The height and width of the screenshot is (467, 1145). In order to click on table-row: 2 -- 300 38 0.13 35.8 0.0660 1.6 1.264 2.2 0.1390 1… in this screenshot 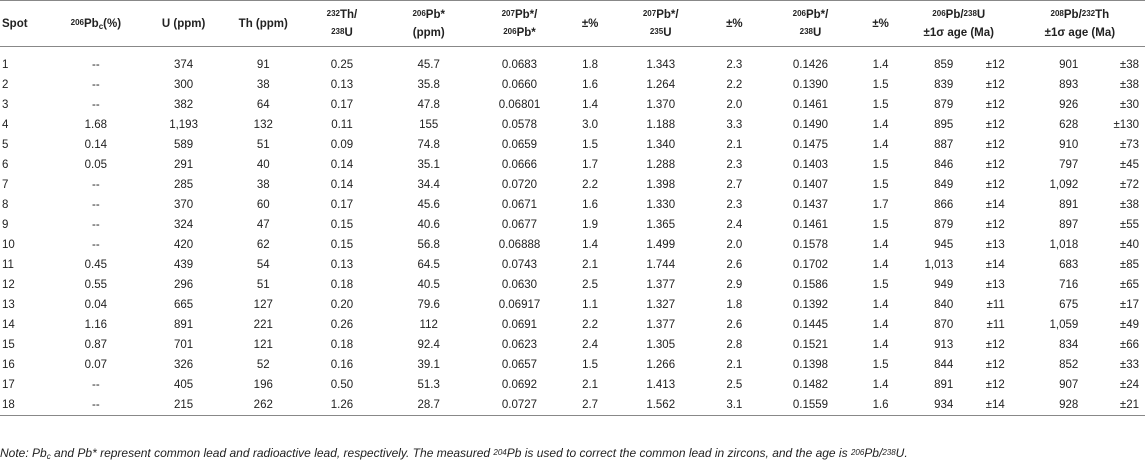, I will do `click(572, 85)`.